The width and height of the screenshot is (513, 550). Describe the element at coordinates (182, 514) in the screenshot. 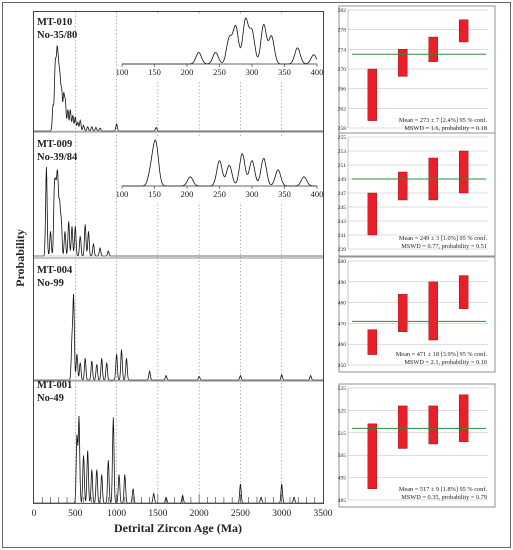

I see `x-axis-tick-labels: 0 500 1000 1500 2000 2500 3000 3500` at that location.